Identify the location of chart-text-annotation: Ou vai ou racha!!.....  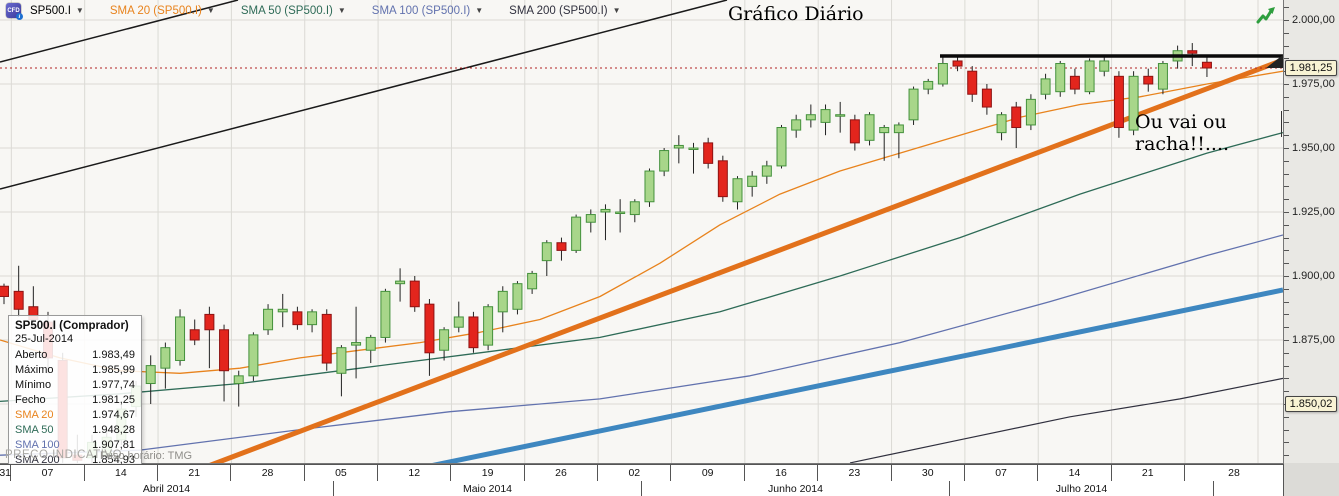
(1182, 133).